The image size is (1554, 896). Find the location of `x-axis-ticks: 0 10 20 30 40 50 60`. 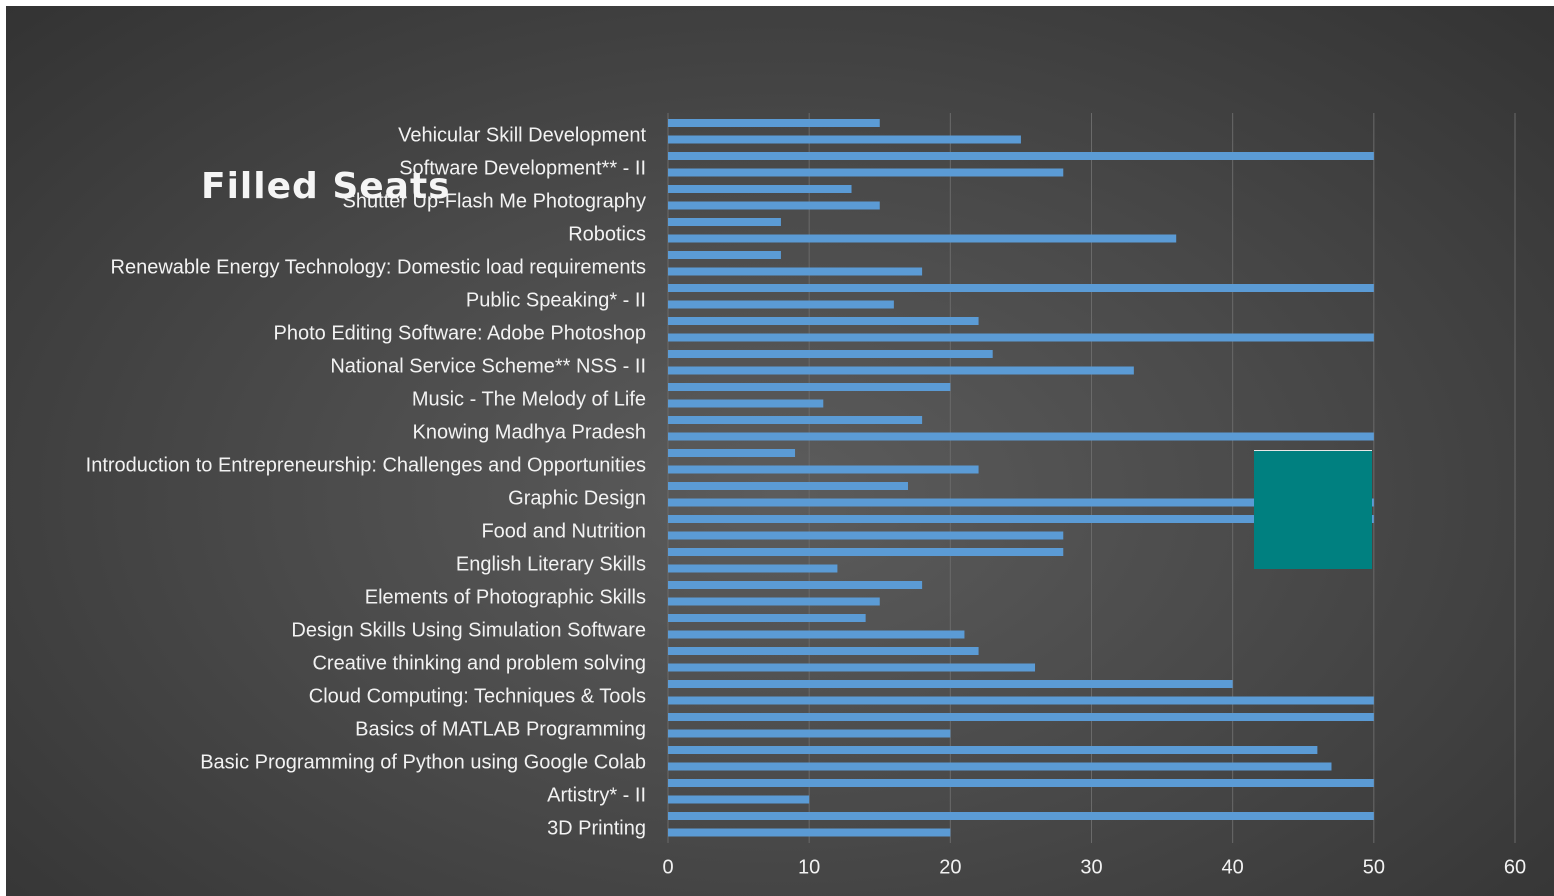

x-axis-ticks: 0 10 20 30 40 50 60 is located at coordinates (1094, 867).